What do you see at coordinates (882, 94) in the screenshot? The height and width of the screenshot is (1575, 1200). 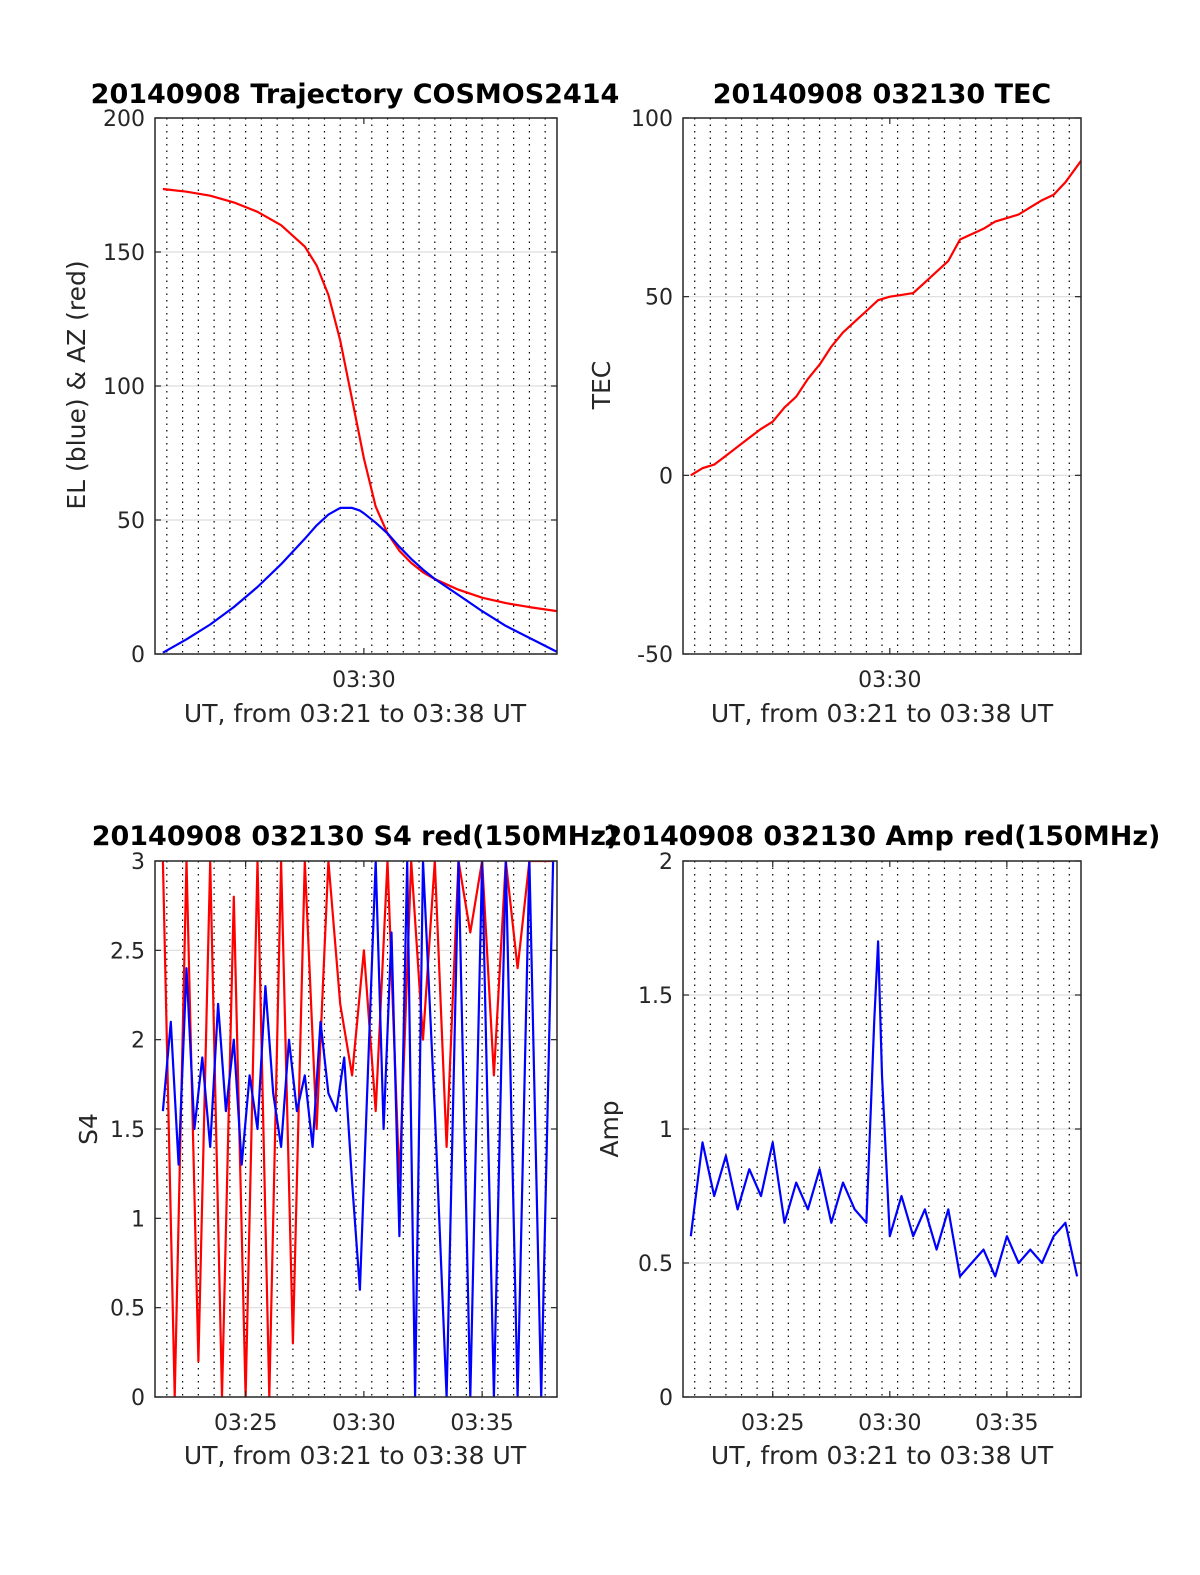 I see `tec-title: 20140908 032130 TEC` at bounding box center [882, 94].